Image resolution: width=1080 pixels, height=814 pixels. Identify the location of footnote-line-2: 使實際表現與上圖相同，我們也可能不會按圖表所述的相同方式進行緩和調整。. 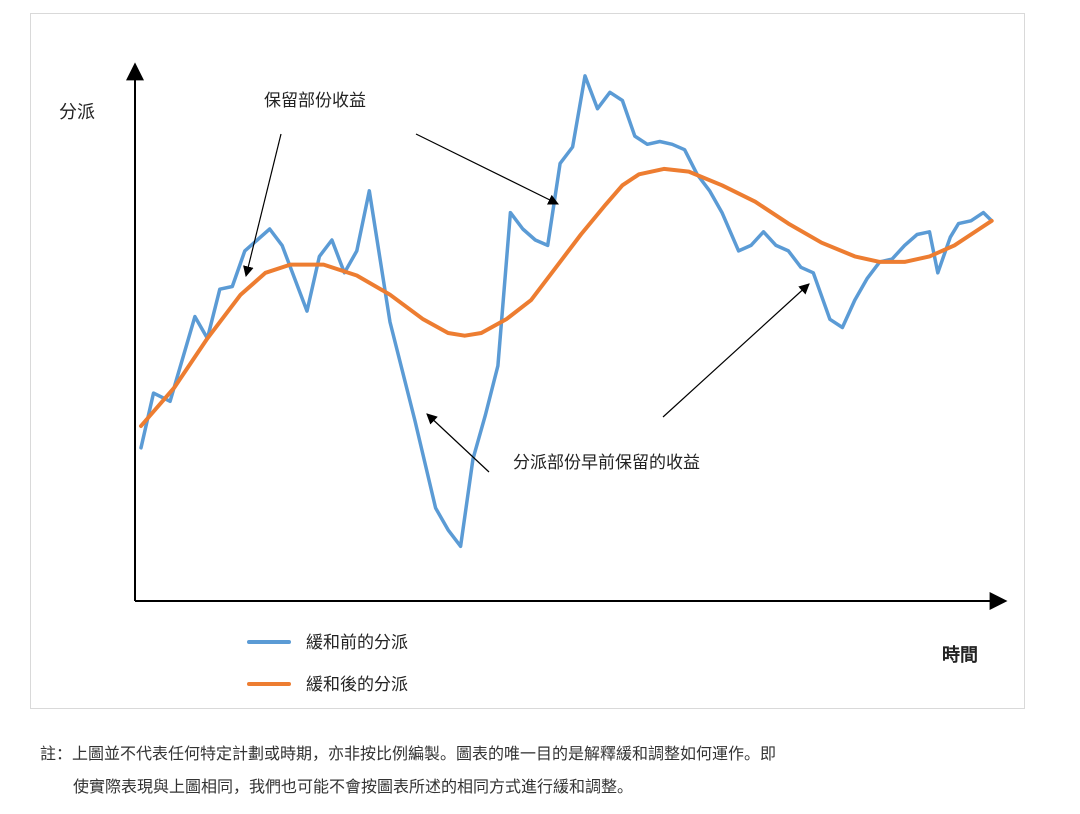
(353, 786).